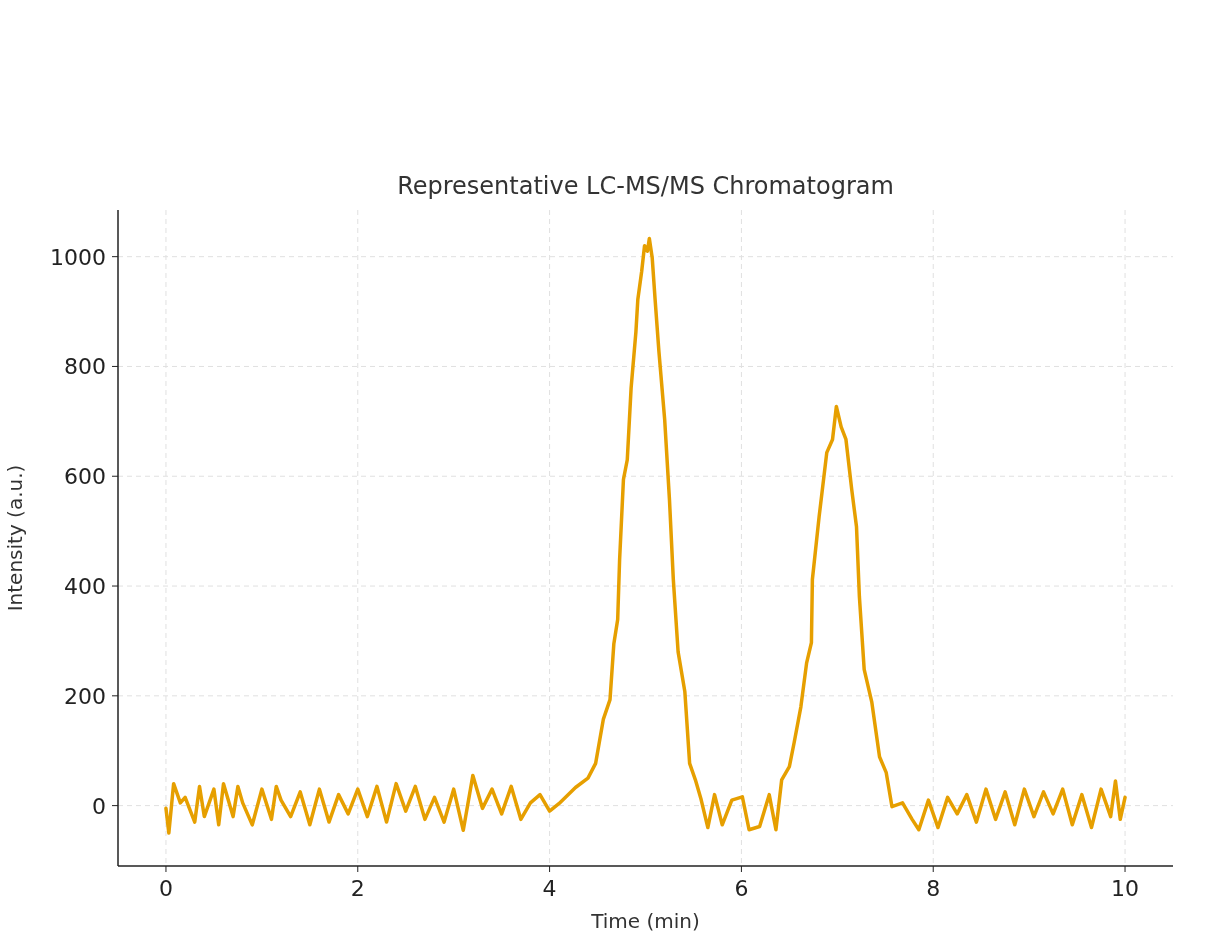 The height and width of the screenshot is (934, 1225). I want to click on y-axis-title: Intensity (a.u.), so click(15, 538).